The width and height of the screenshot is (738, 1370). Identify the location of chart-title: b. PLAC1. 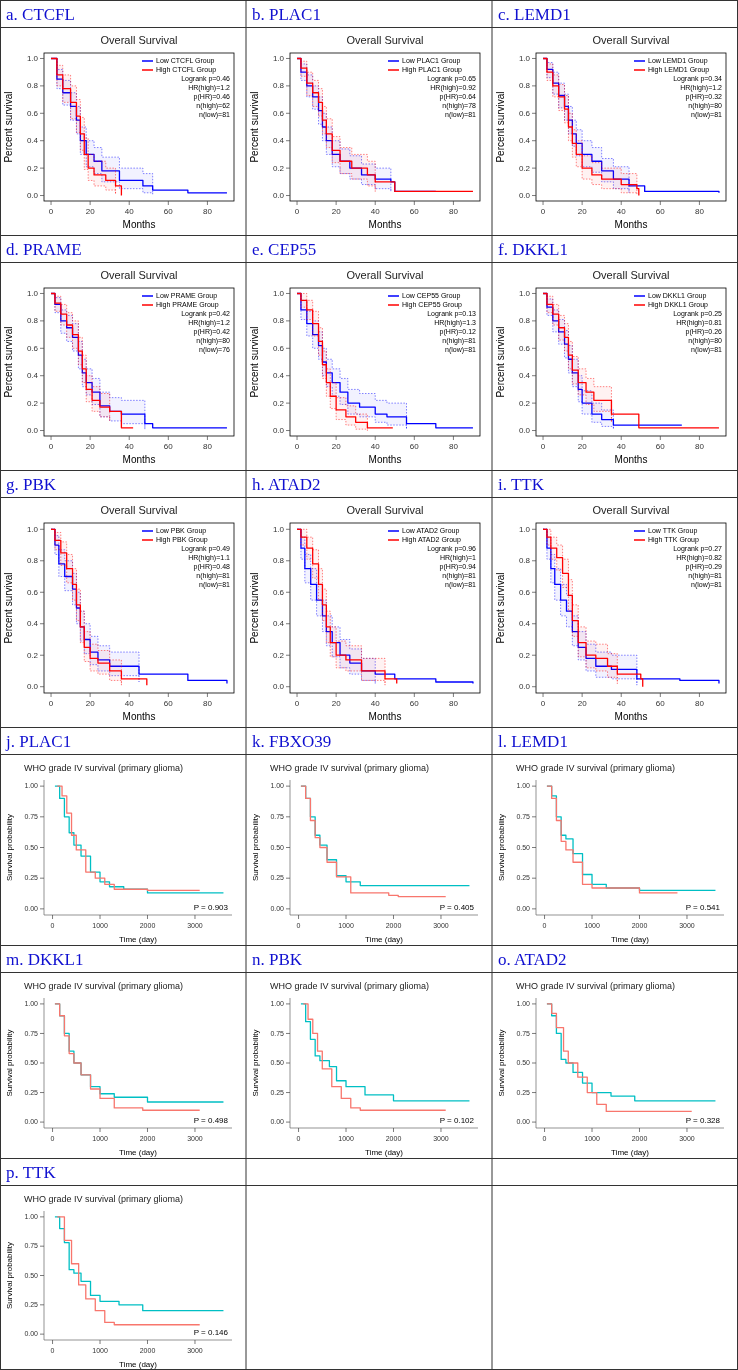
(286, 14).